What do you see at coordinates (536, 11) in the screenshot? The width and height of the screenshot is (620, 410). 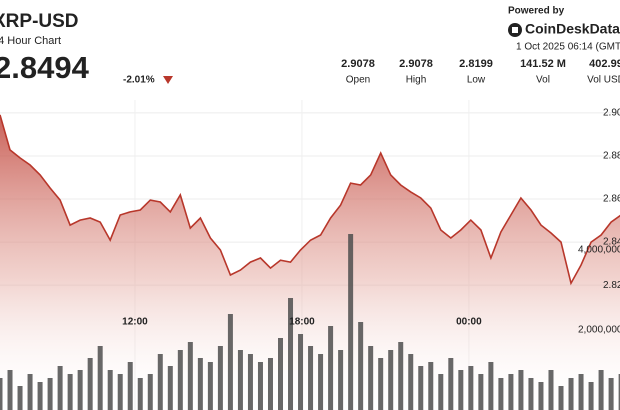 I see `powered-by: Powered by` at bounding box center [536, 11].